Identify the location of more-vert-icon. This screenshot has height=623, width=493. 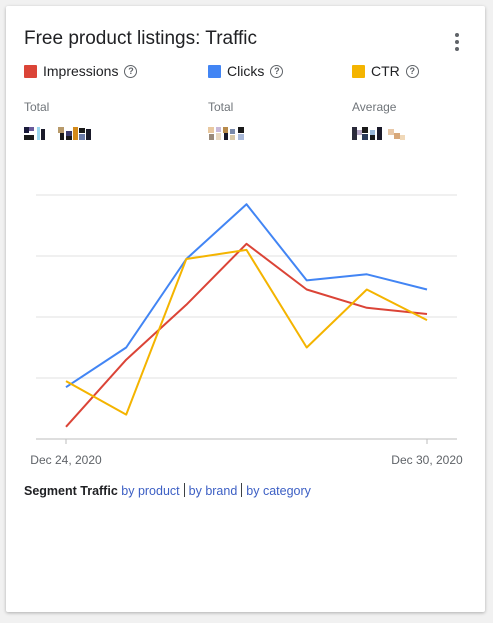
(457, 43).